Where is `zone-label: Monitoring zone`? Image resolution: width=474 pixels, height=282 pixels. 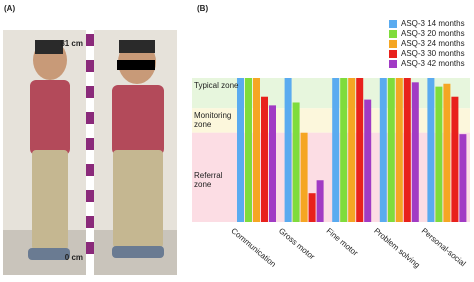 zone-label: Monitoring zone is located at coordinates (213, 120).